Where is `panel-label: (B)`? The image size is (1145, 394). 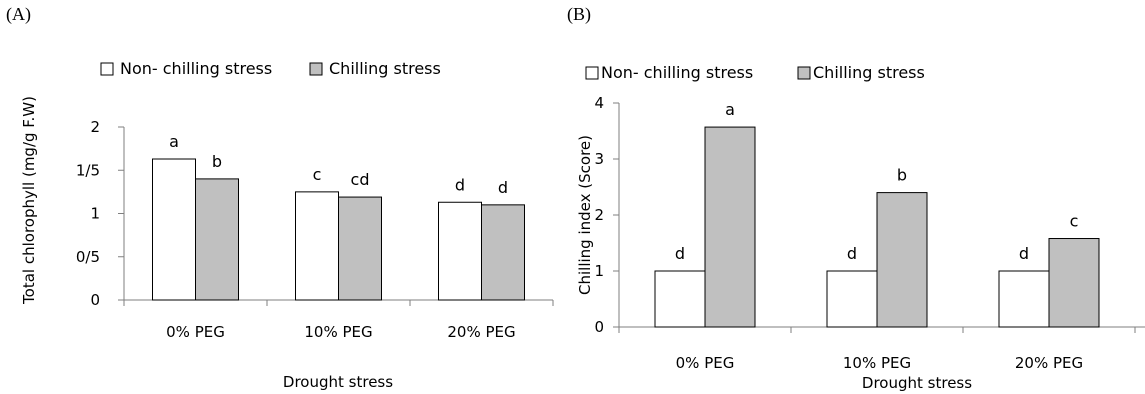 panel-label: (B) is located at coordinates (579, 14).